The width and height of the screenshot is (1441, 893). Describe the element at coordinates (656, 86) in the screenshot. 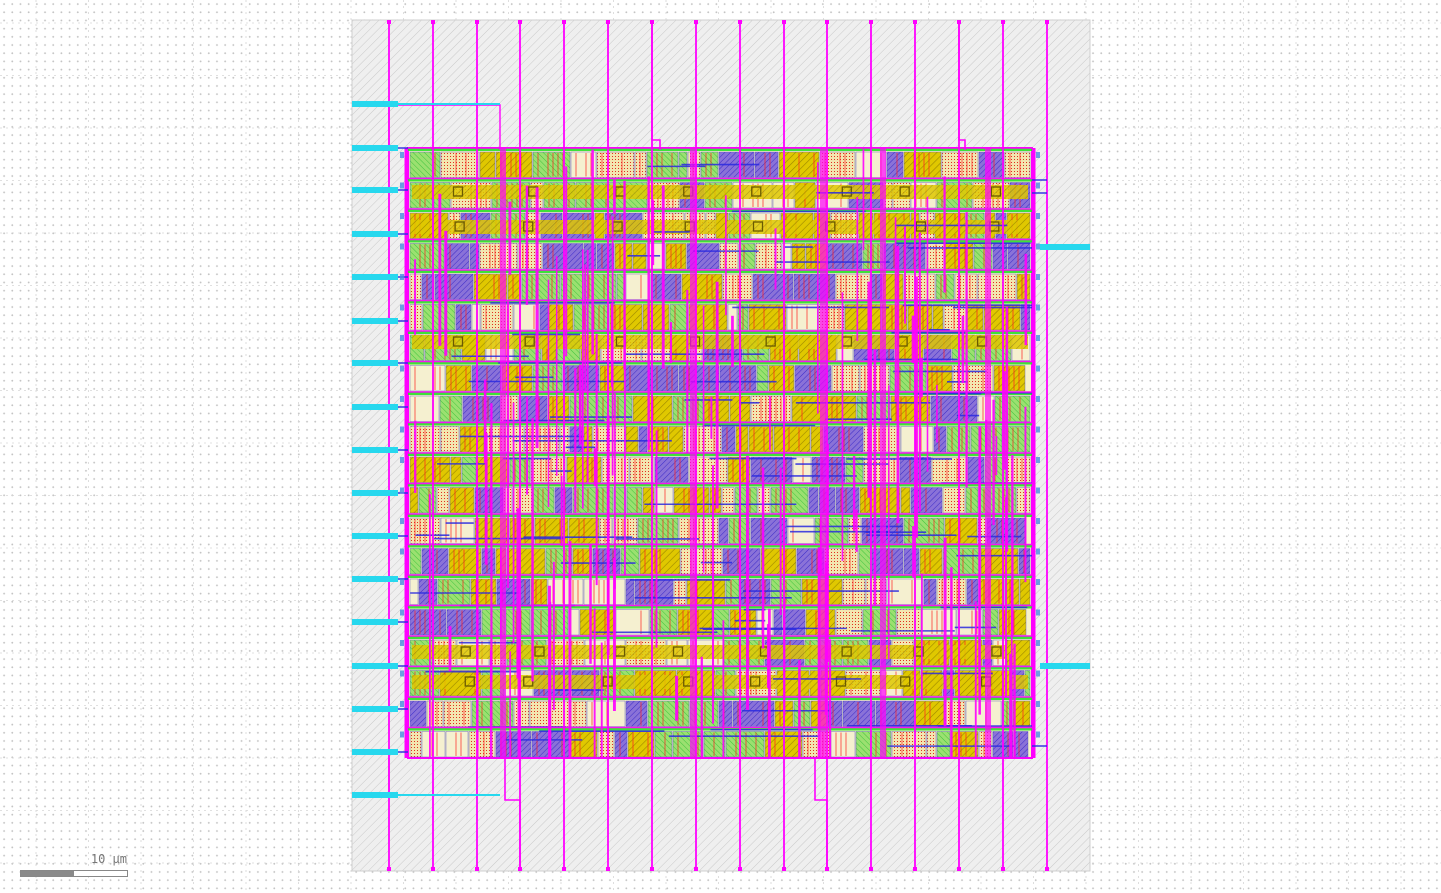

I see `metal-dogleg` at that location.